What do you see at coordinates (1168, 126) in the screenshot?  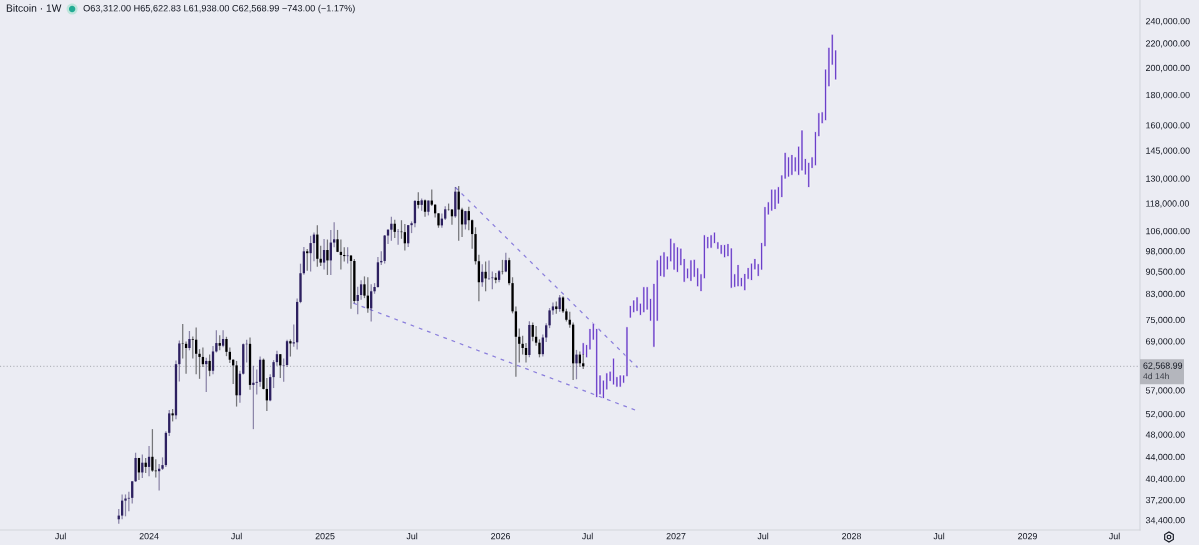 I see `y-tick-label: 160,000.00` at bounding box center [1168, 126].